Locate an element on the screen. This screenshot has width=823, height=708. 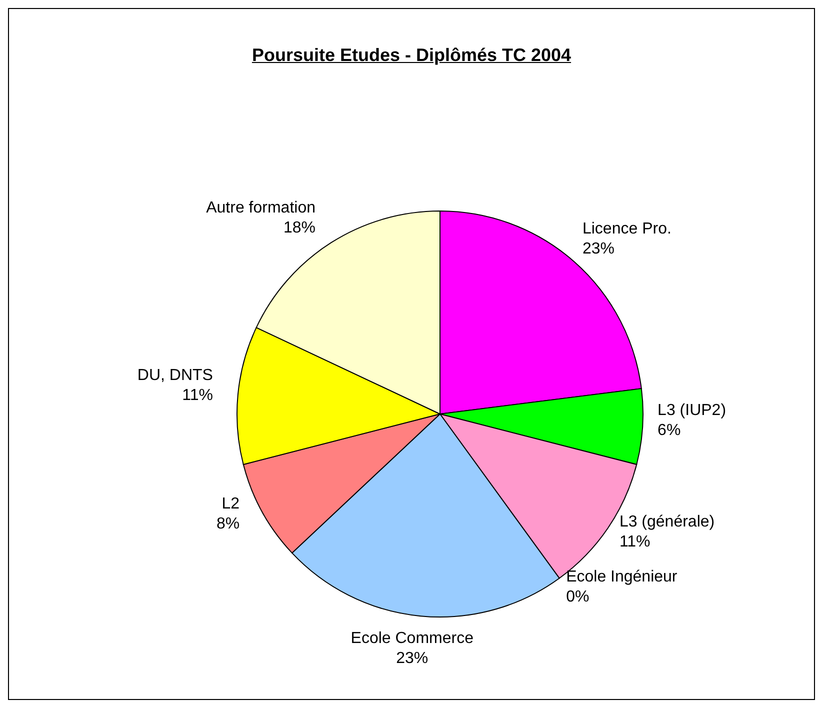
slice-label: L2 is located at coordinates (231, 503).